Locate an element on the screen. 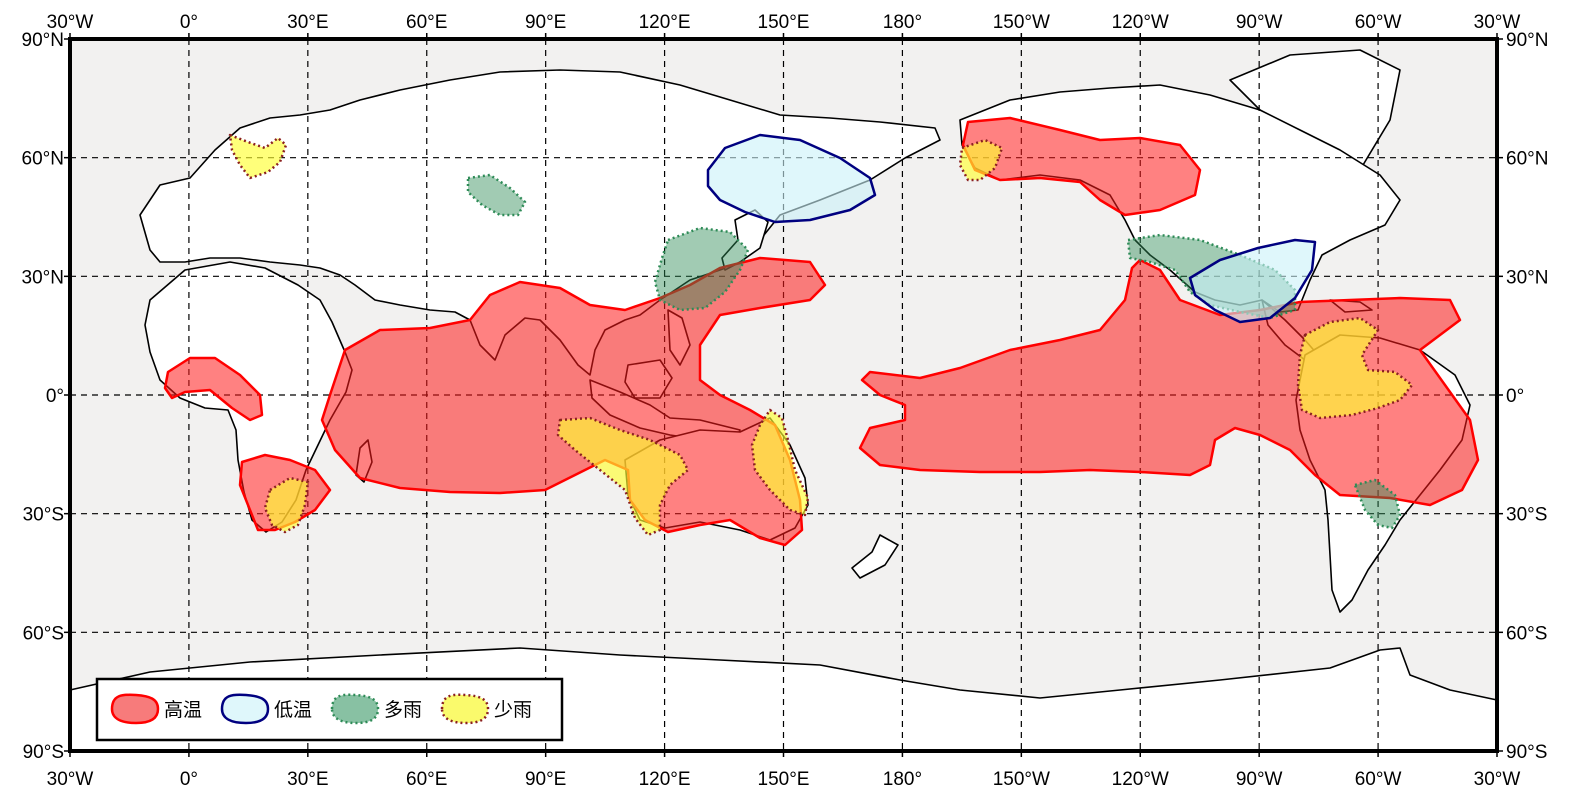 The width and height of the screenshot is (1577, 793). lat-label-left: 60°S is located at coordinates (43, 633).